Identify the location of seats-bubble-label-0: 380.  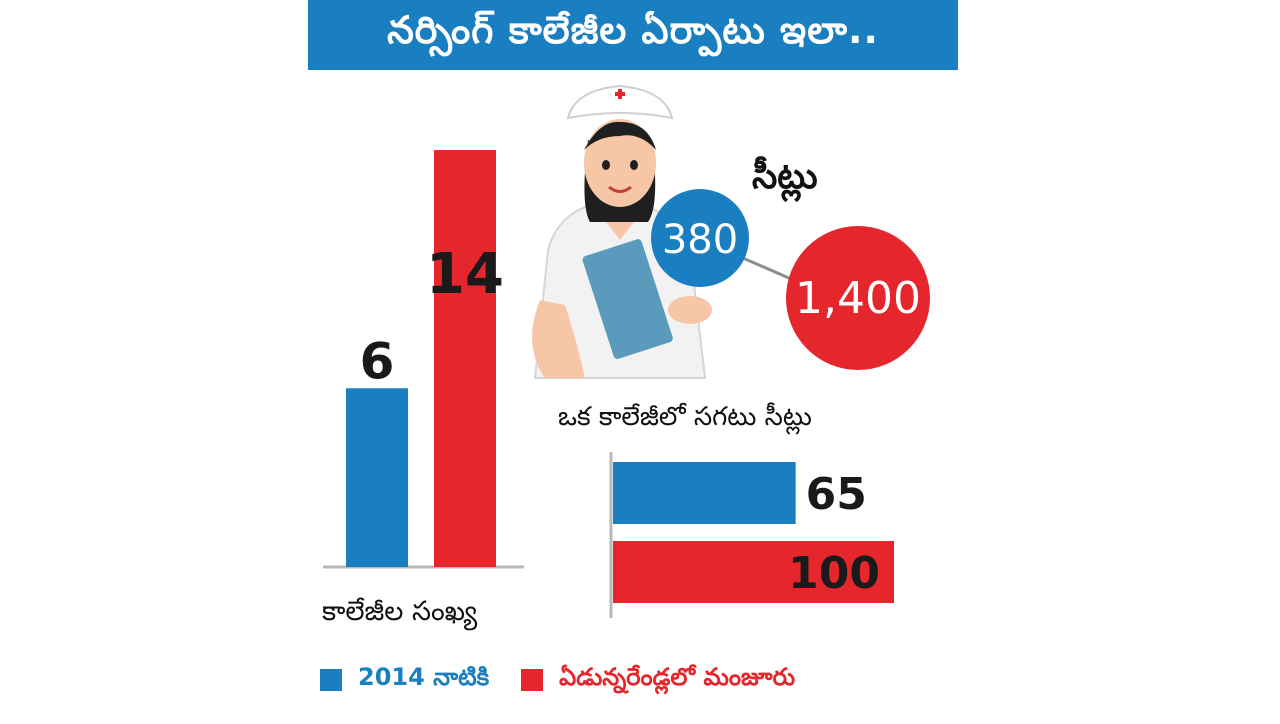
(700, 240).